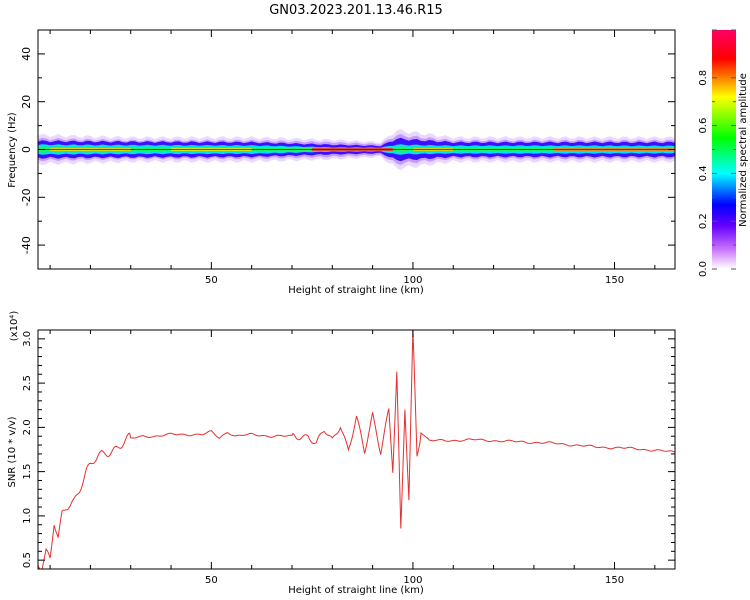  Describe the element at coordinates (703, 78) in the screenshot. I see `colorbar-tick-label: 0.8` at that location.